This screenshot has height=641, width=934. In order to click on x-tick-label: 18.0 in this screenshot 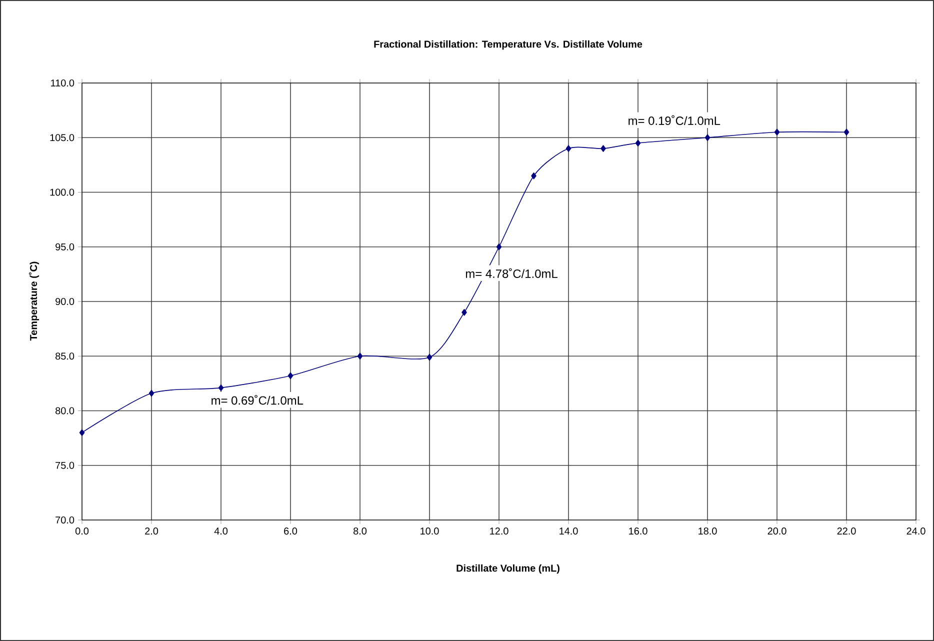, I will do `click(707, 531)`.